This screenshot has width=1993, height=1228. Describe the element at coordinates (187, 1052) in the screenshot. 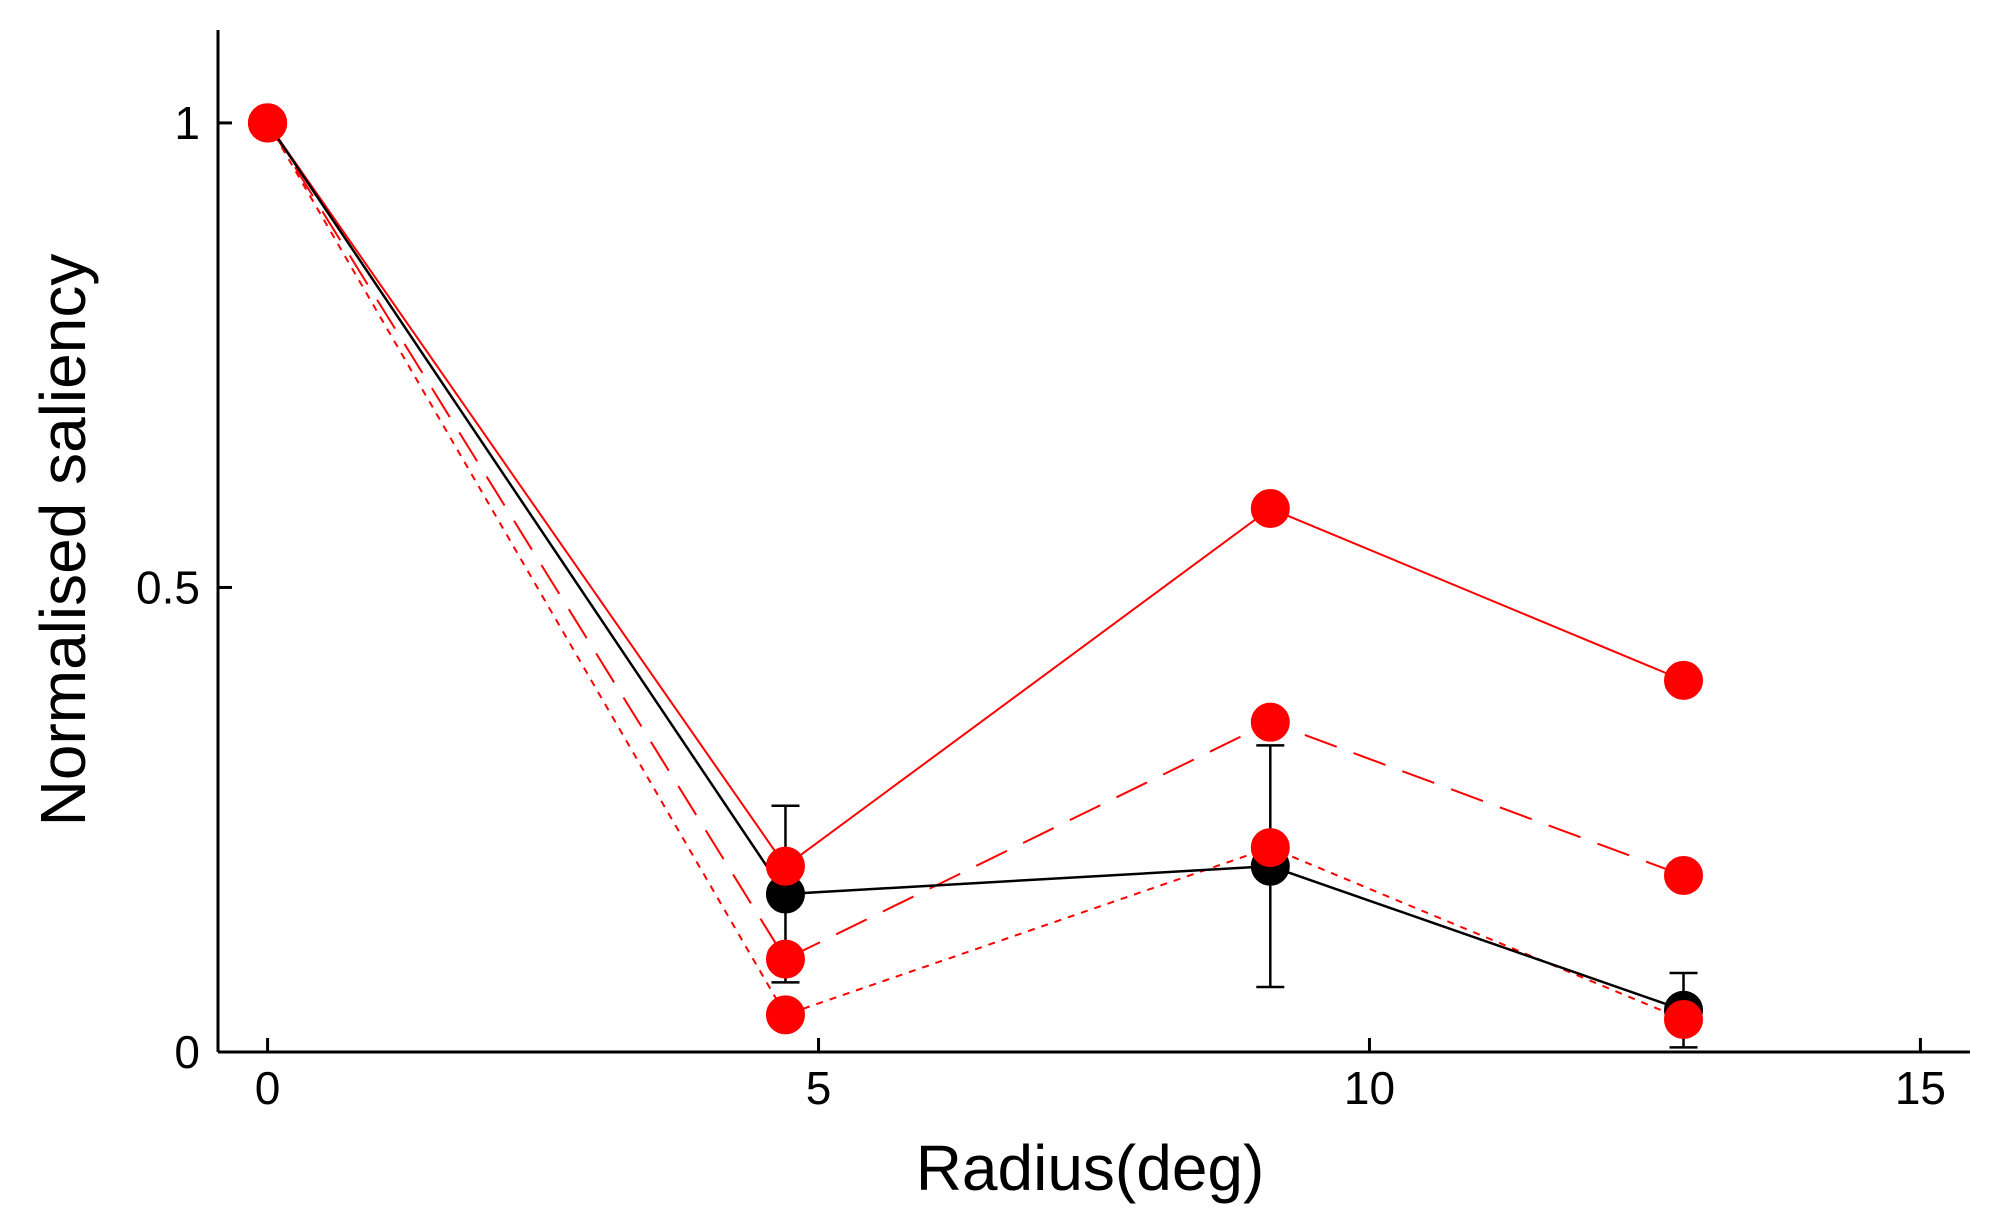

I see `y-tick-label: 0` at that location.